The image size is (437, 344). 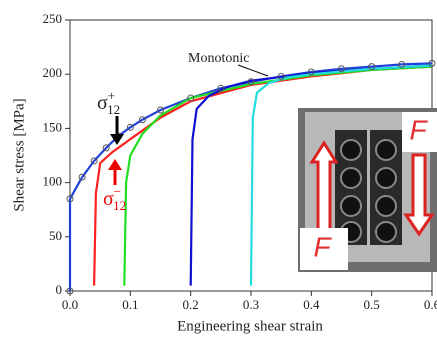 What do you see at coordinates (372, 304) in the screenshot?
I see `x-tick-label: 0.5` at bounding box center [372, 304].